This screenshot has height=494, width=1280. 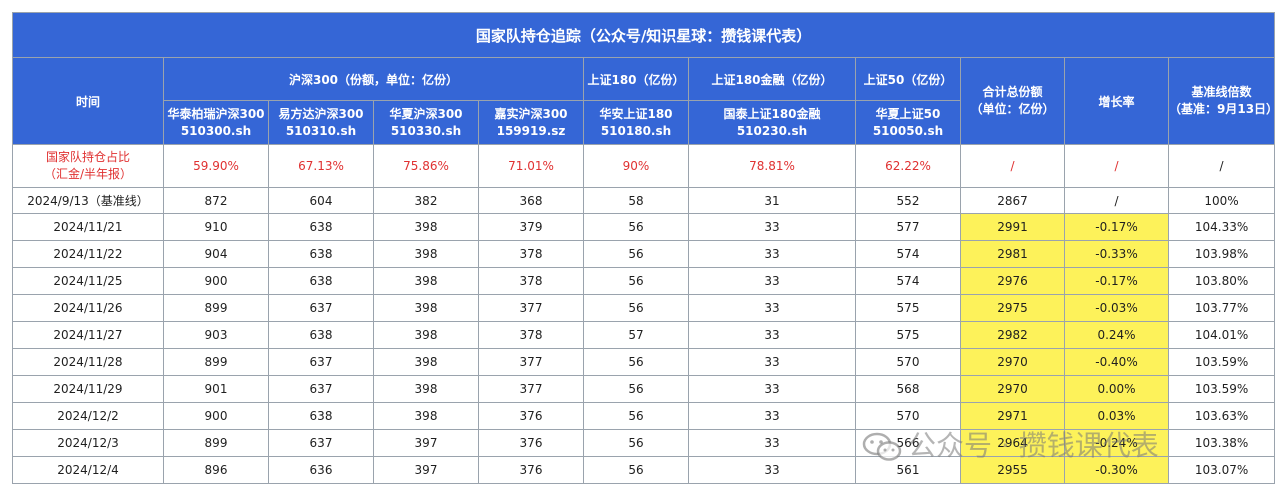 I want to click on fund-header: 嘉实沪深300 159919.sz, so click(x=531, y=122).